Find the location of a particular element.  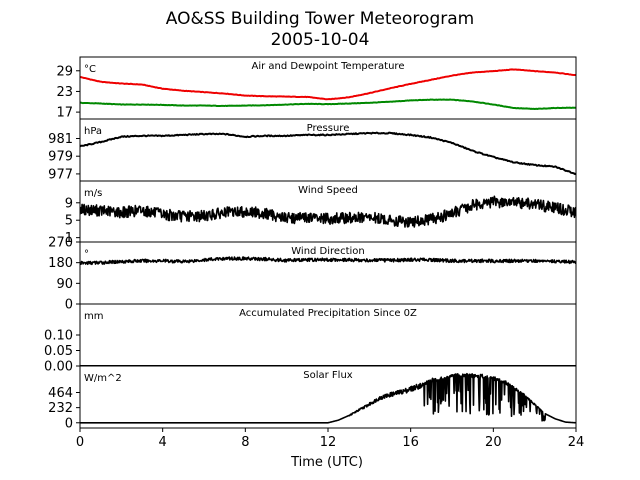

temperature-plot-area is located at coordinates (328, 89).